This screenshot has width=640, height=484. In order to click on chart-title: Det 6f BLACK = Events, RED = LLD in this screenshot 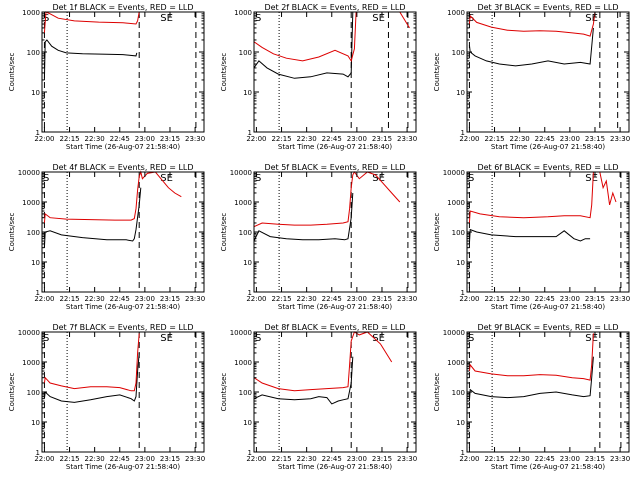, I will do `click(547, 167)`.